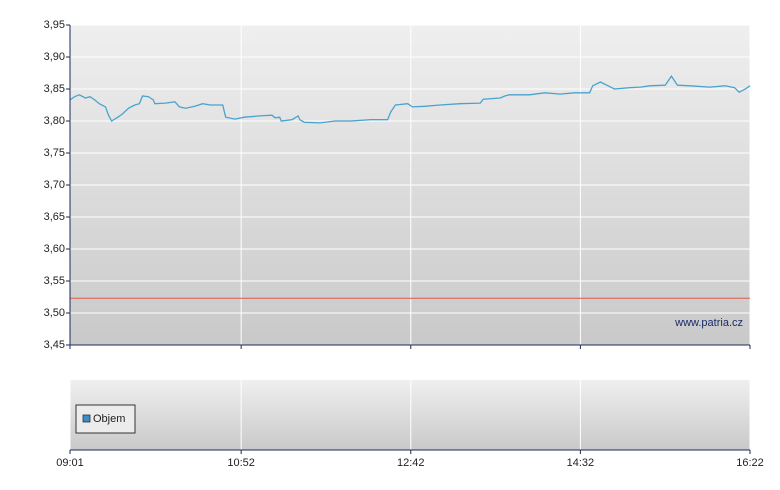 Image resolution: width=780 pixels, height=490 pixels. What do you see at coordinates (54, 217) in the screenshot?
I see `y-tick-label: 3,65` at bounding box center [54, 217].